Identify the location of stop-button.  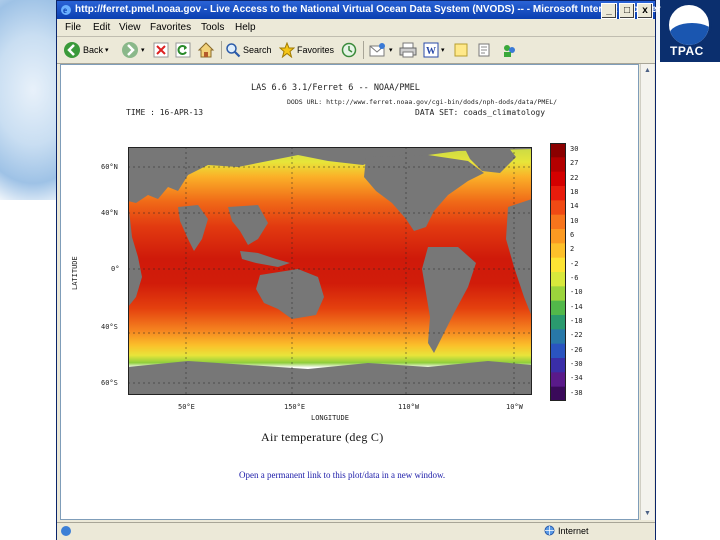
(161, 50).